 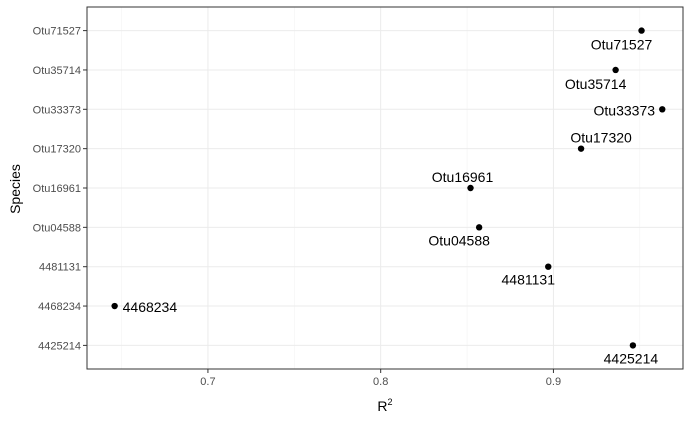 What do you see at coordinates (463, 177) in the screenshot?
I see `data-point-label: Otu16961` at bounding box center [463, 177].